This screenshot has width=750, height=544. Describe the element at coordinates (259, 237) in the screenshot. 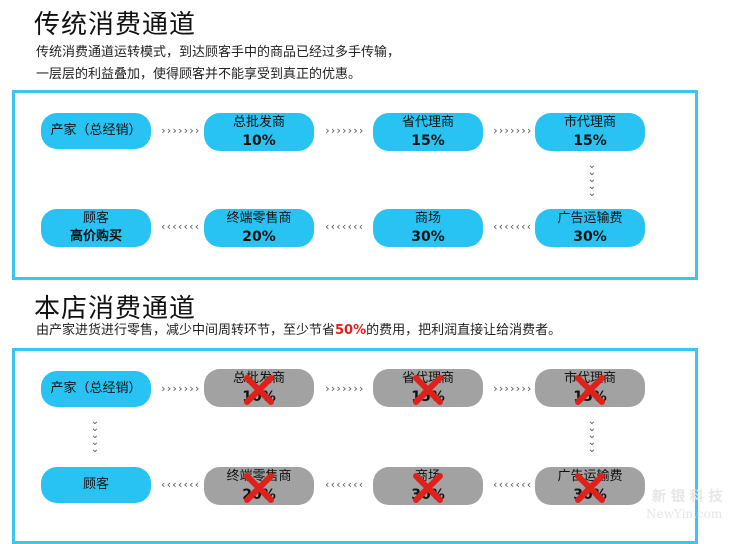

I see `node-percent: 20%` at that location.